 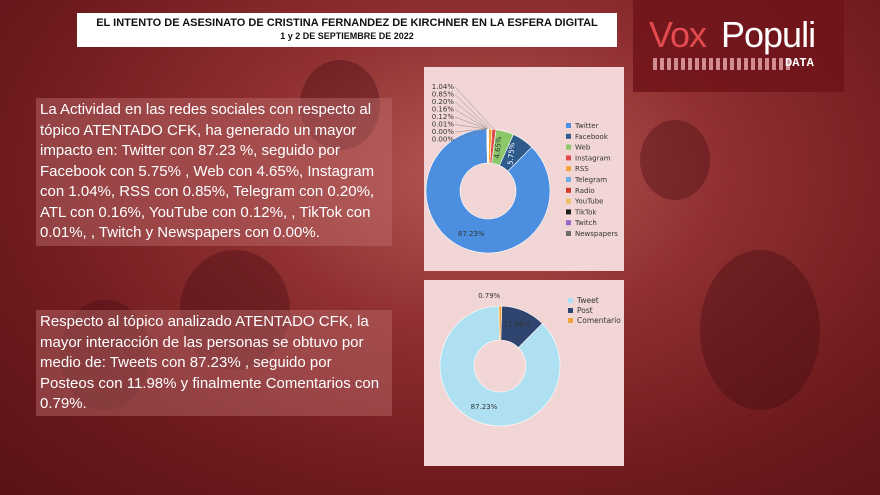 What do you see at coordinates (599, 320) in the screenshot?
I see `legend-label-comentario: Comentario` at bounding box center [599, 320].